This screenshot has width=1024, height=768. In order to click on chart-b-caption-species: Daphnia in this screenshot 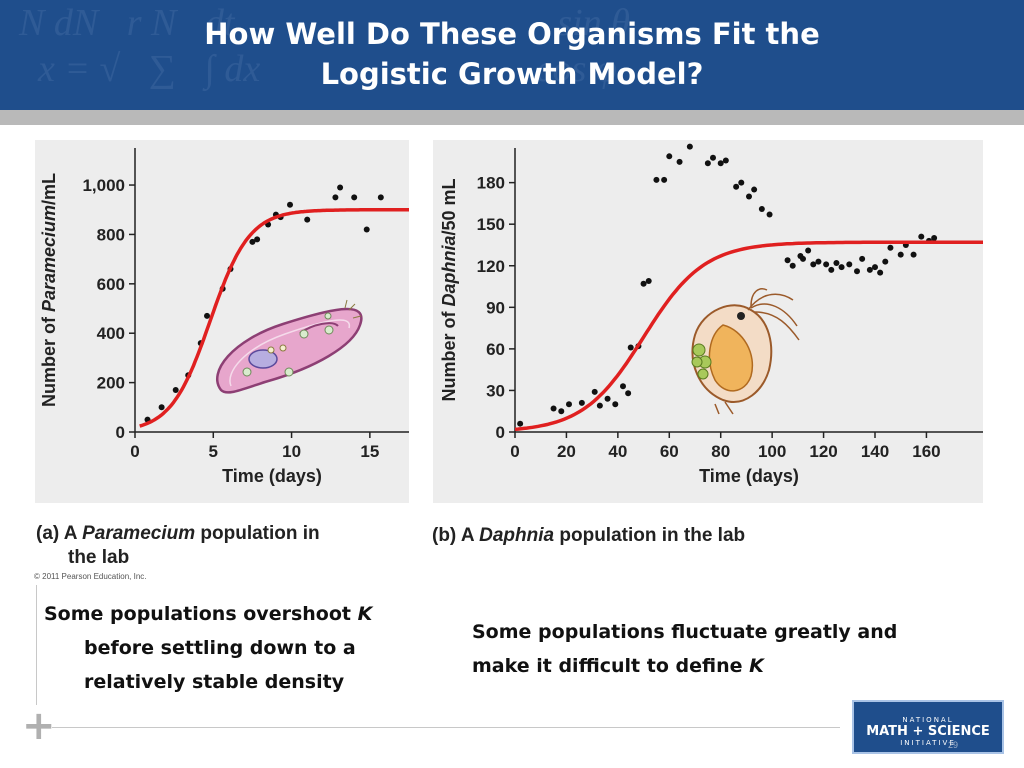, I will do `click(517, 535)`.